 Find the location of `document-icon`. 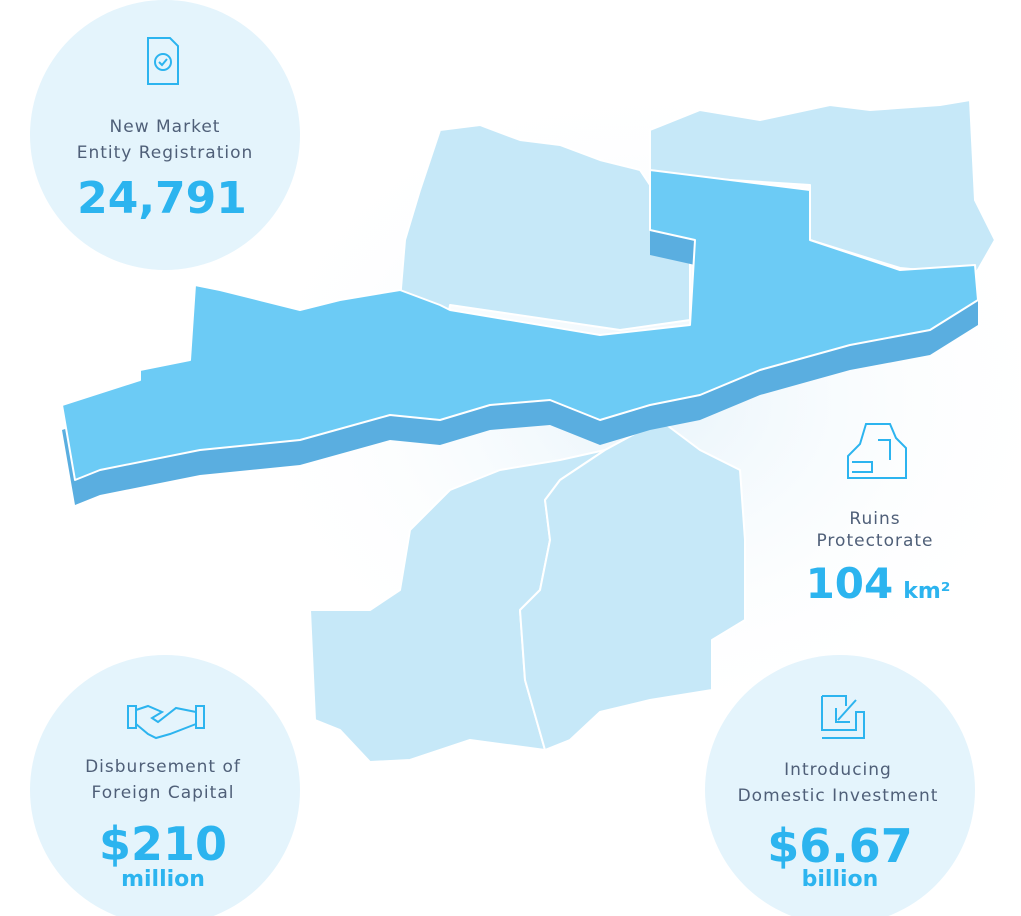

document-icon is located at coordinates (163, 61).